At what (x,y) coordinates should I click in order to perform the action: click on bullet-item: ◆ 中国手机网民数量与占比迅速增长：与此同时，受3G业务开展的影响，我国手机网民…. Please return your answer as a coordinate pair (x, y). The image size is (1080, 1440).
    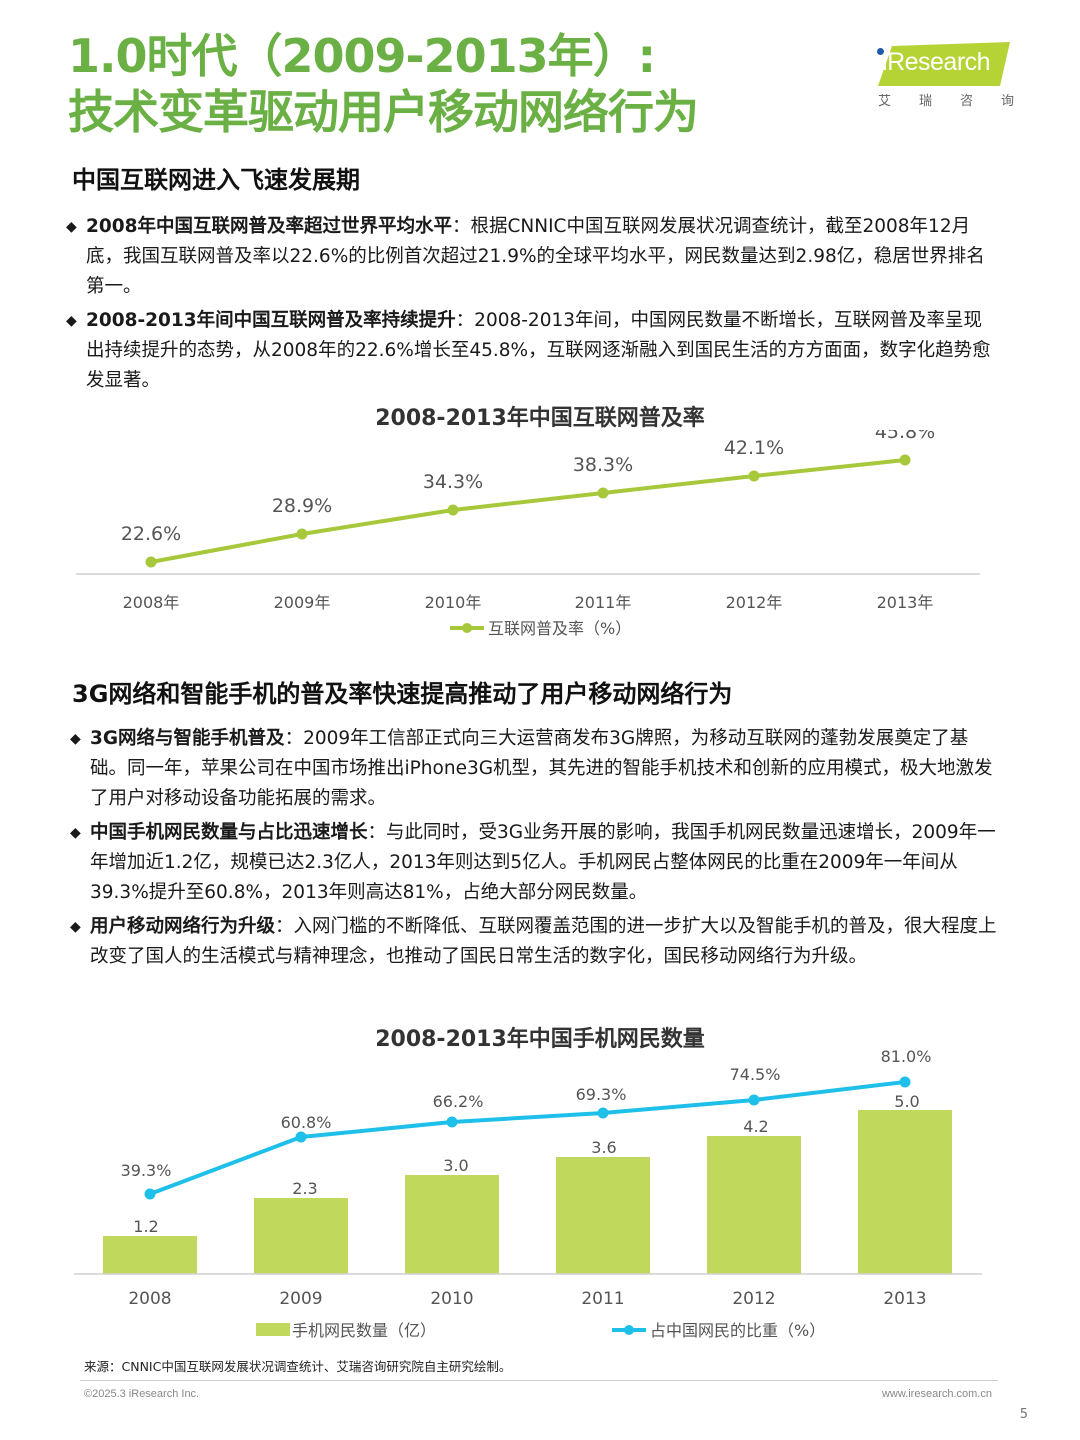
    Looking at the image, I should click on (535, 863).